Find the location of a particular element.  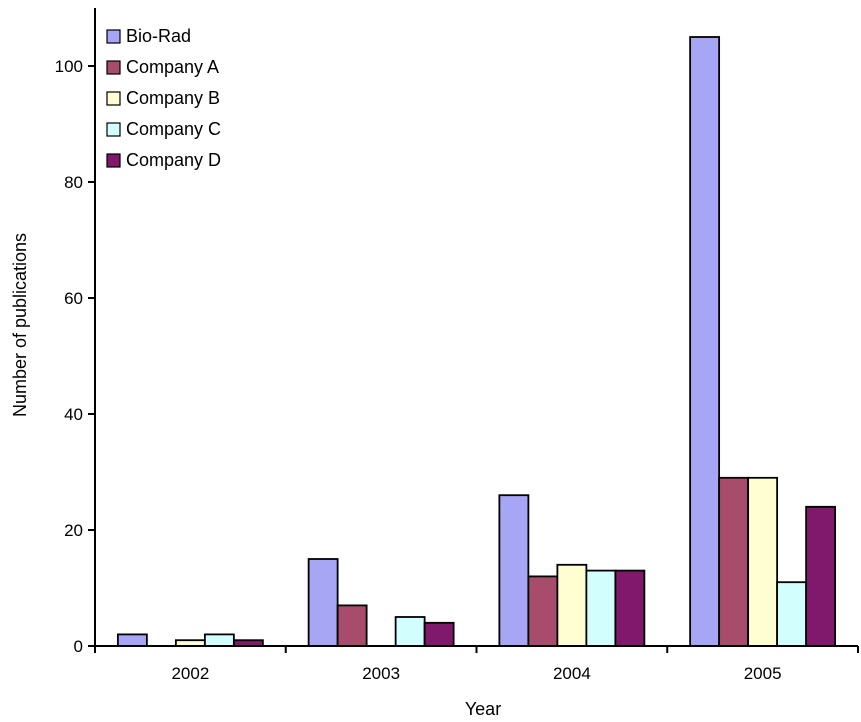

legend-label-company-a: Company A is located at coordinates (172, 67).